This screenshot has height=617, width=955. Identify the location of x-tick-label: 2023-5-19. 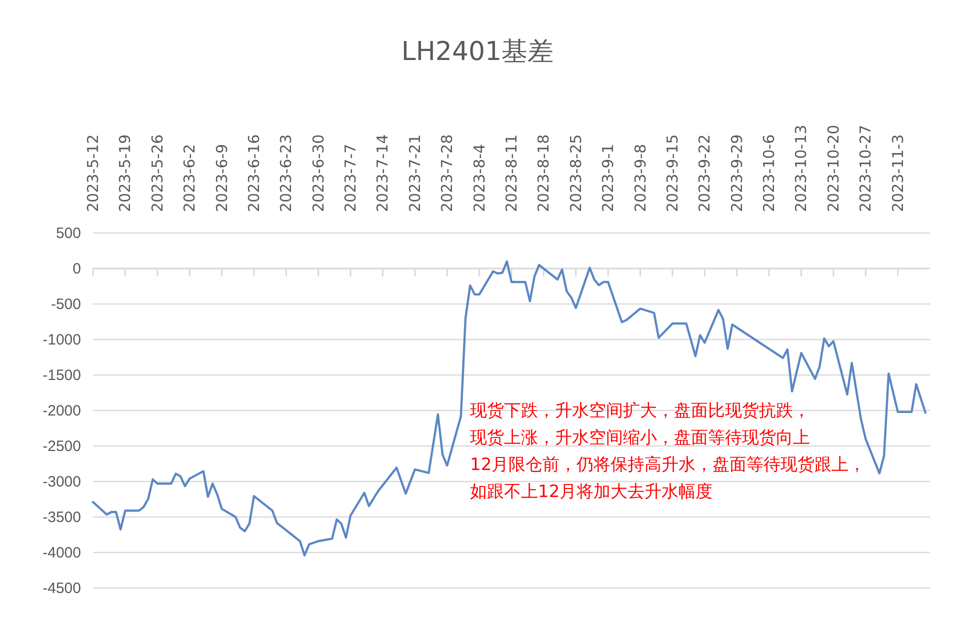
(125, 173).